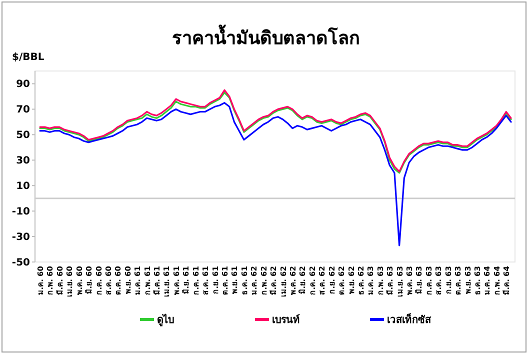 This screenshot has height=358, width=532. I want to click on legend-label: เวสเท็กซัส, so click(409, 319).